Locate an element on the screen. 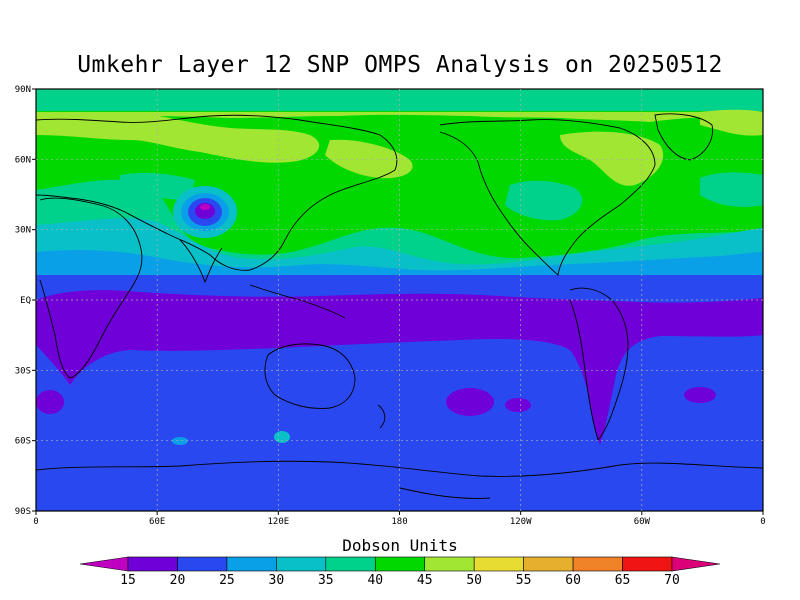  colorbar-level-label: 50 is located at coordinates (474, 580).